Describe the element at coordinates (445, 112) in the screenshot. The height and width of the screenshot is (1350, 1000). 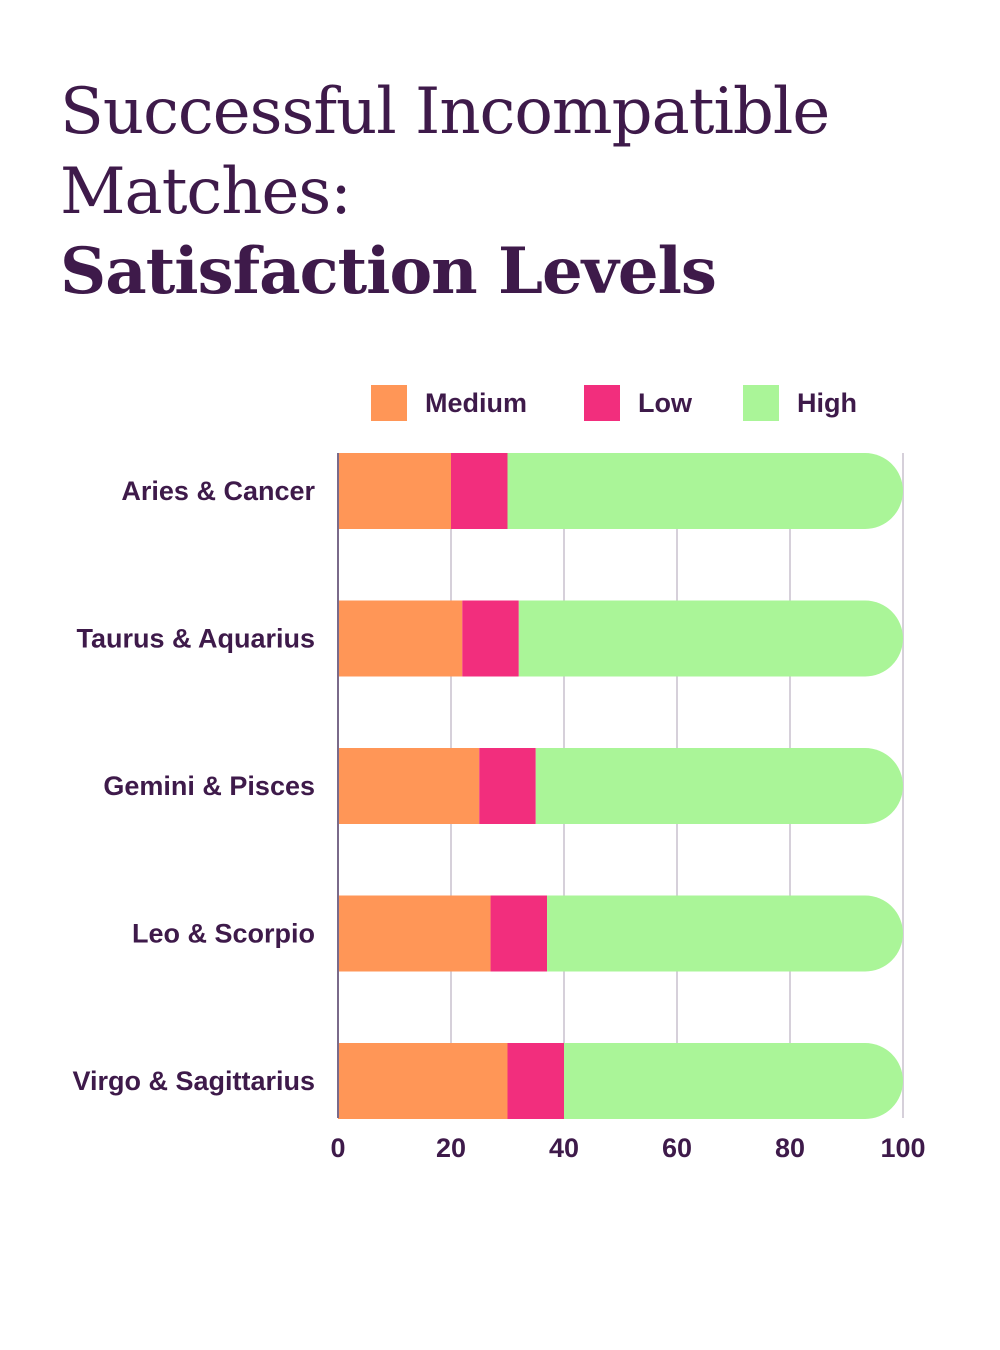
I see `title-line-1: Successful Incompatible` at that location.